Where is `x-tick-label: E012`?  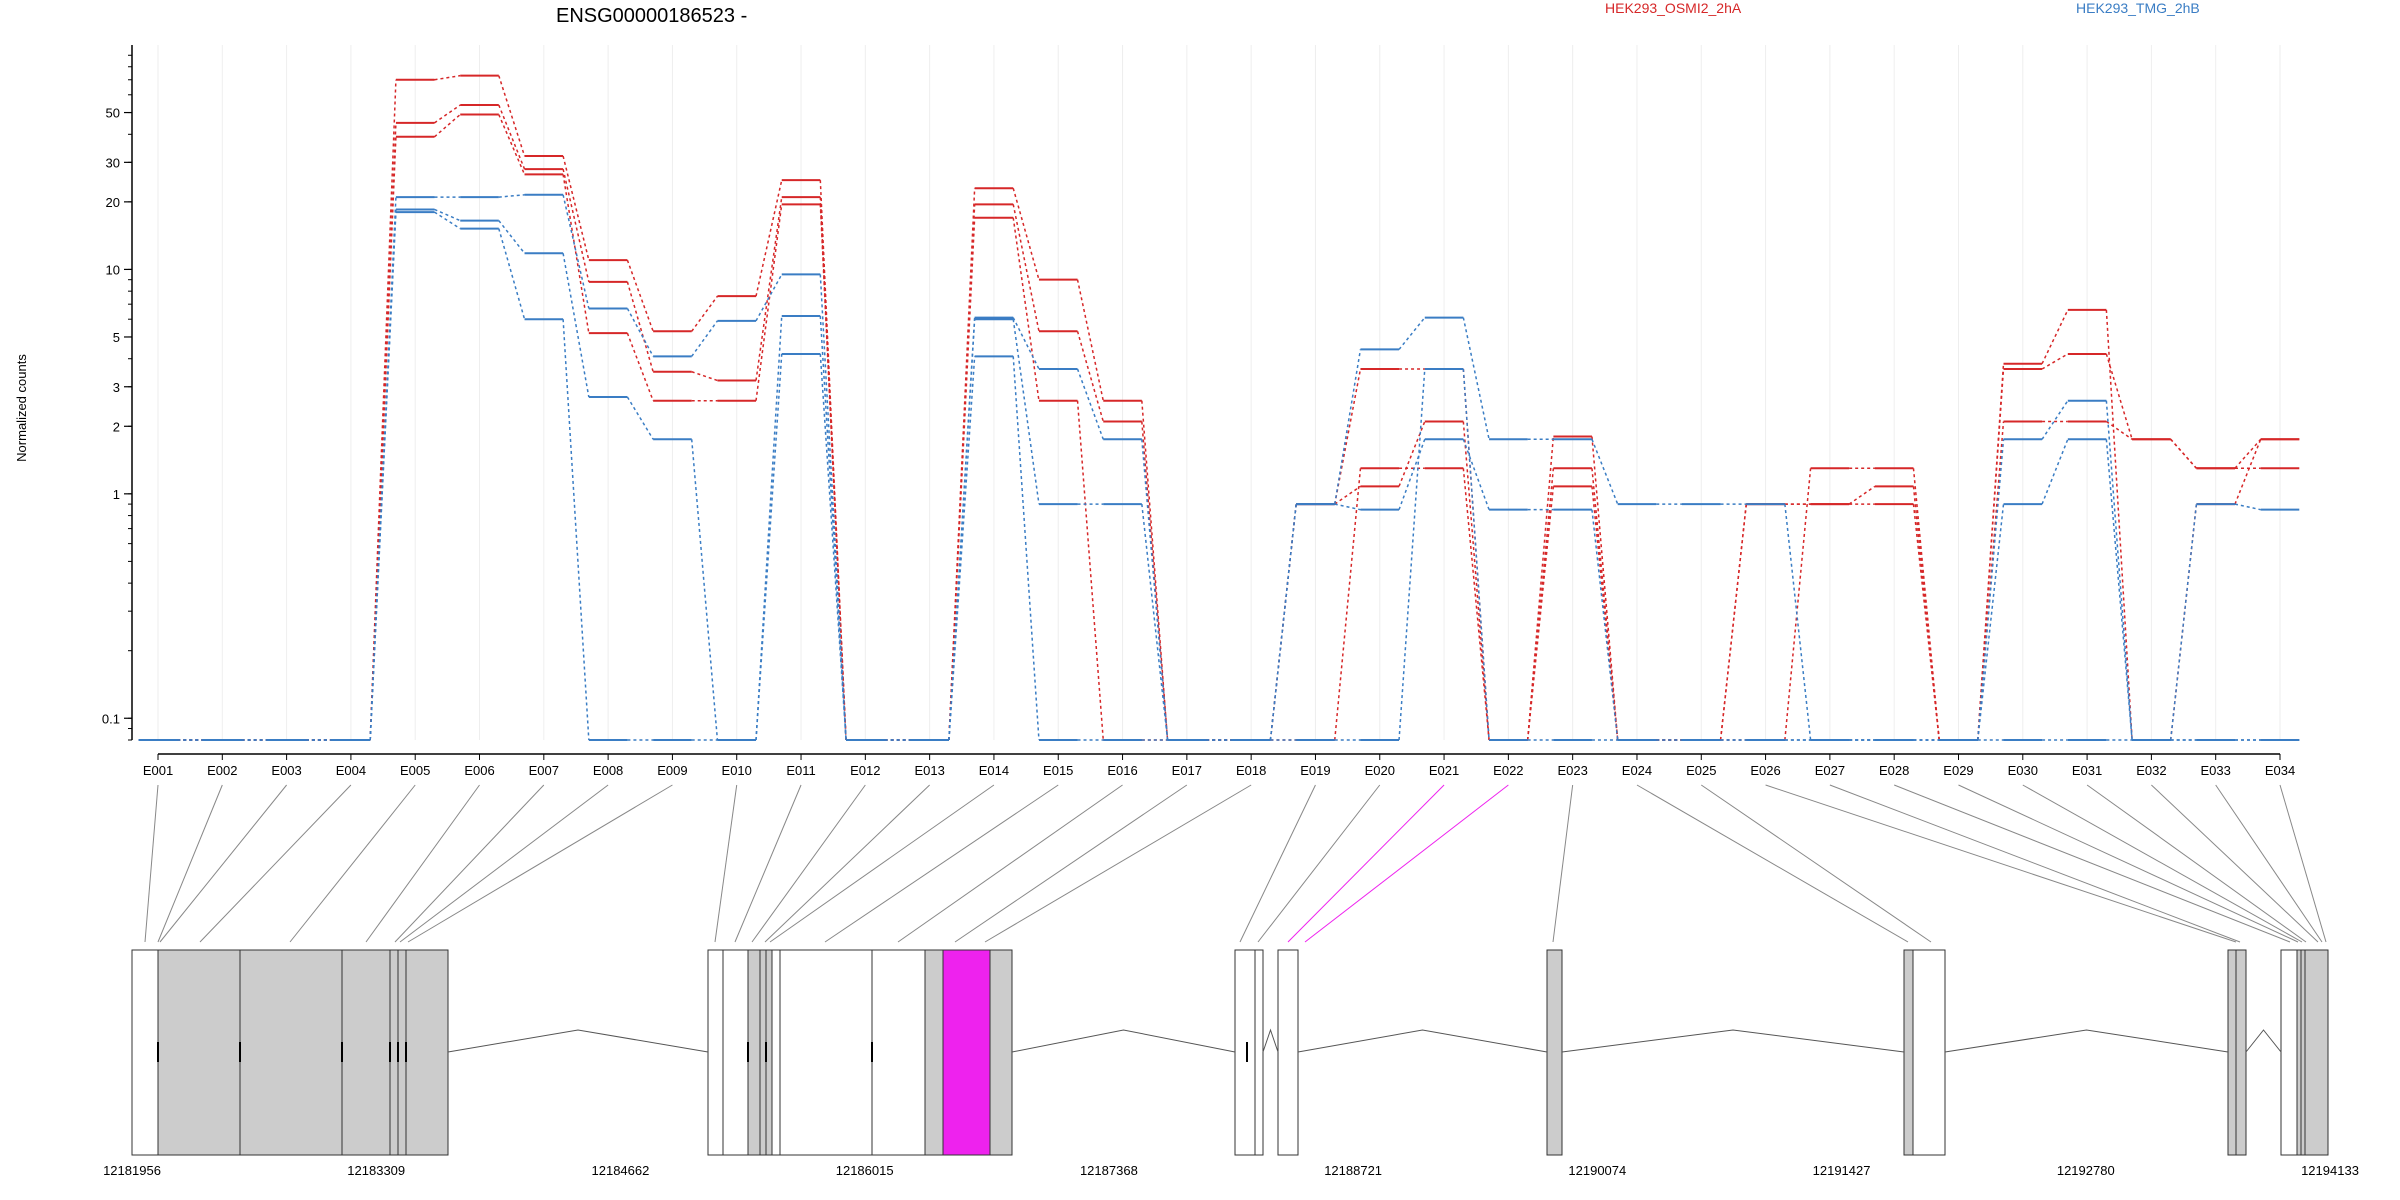 x-tick-label: E012 is located at coordinates (865, 770).